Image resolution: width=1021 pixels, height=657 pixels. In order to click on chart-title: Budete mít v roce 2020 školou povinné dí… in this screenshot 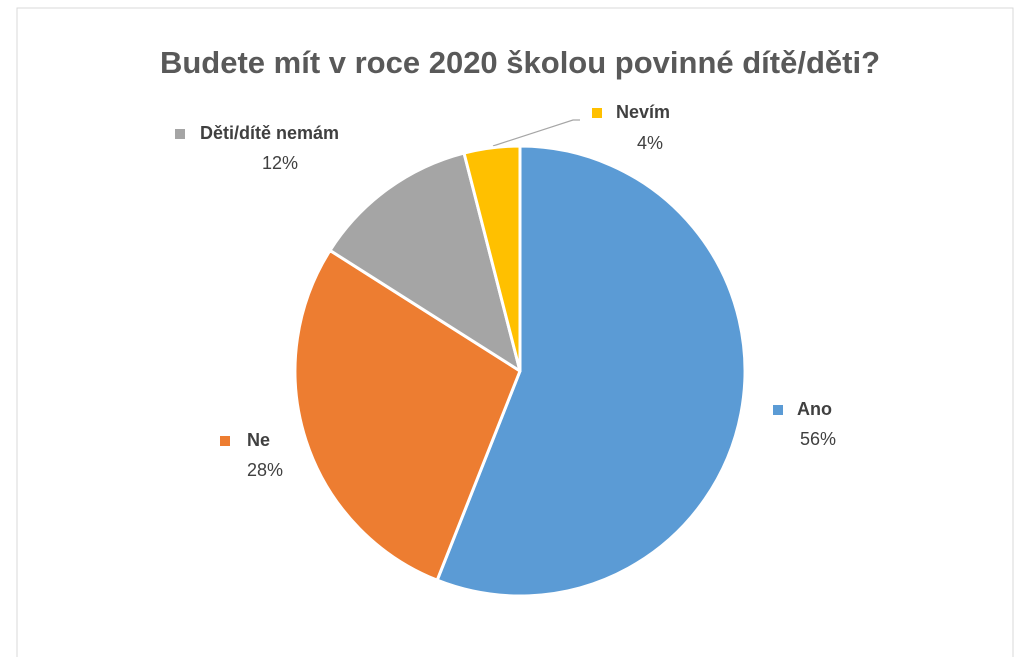, I will do `click(520, 62)`.